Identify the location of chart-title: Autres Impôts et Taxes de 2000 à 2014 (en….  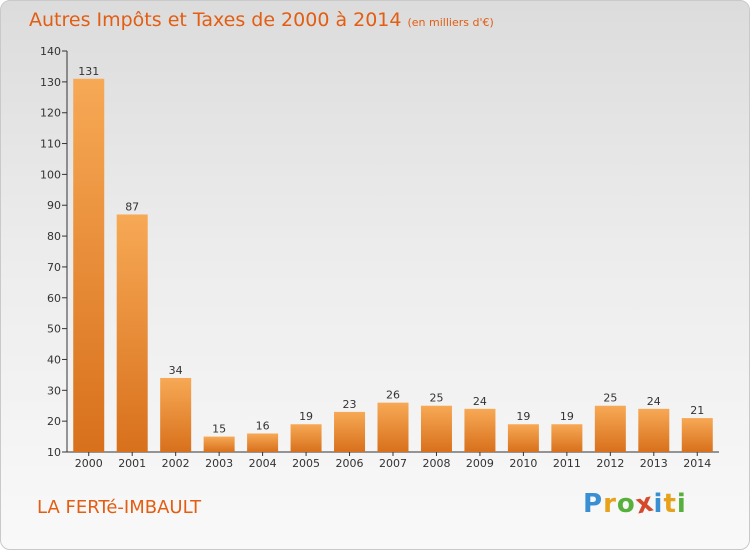
(261, 20).